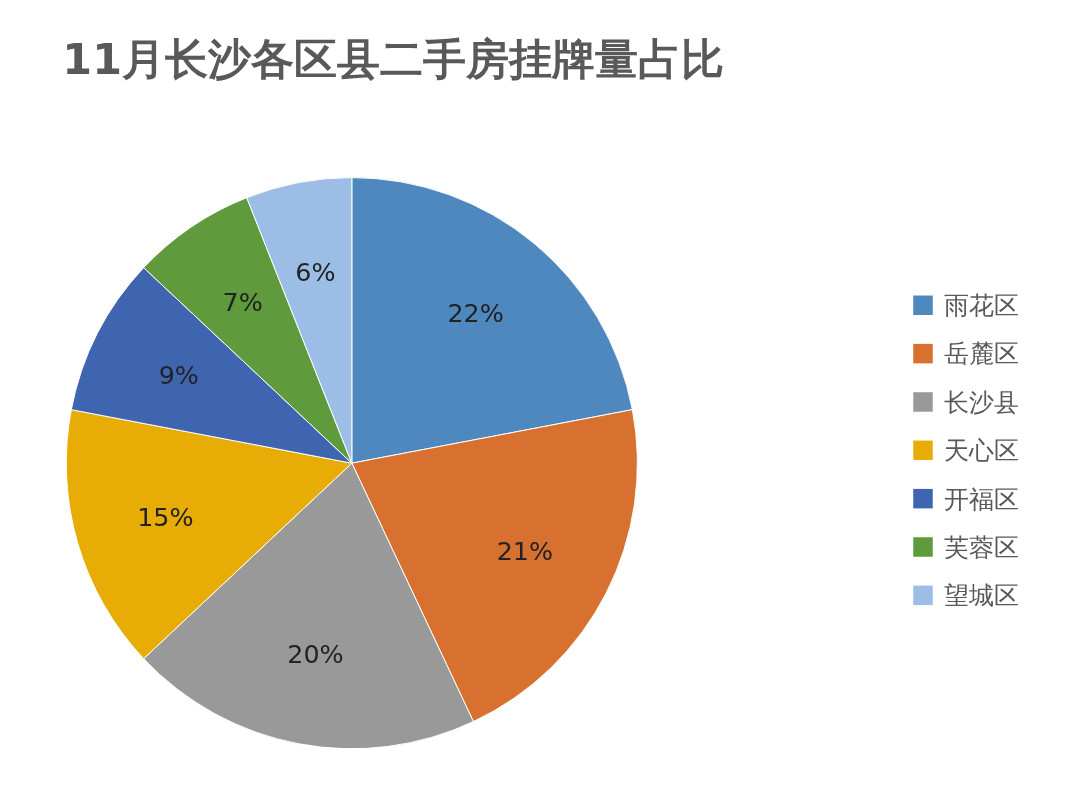 Image resolution: width=1080 pixels, height=790 pixels. I want to click on data-label: 21%, so click(525, 551).